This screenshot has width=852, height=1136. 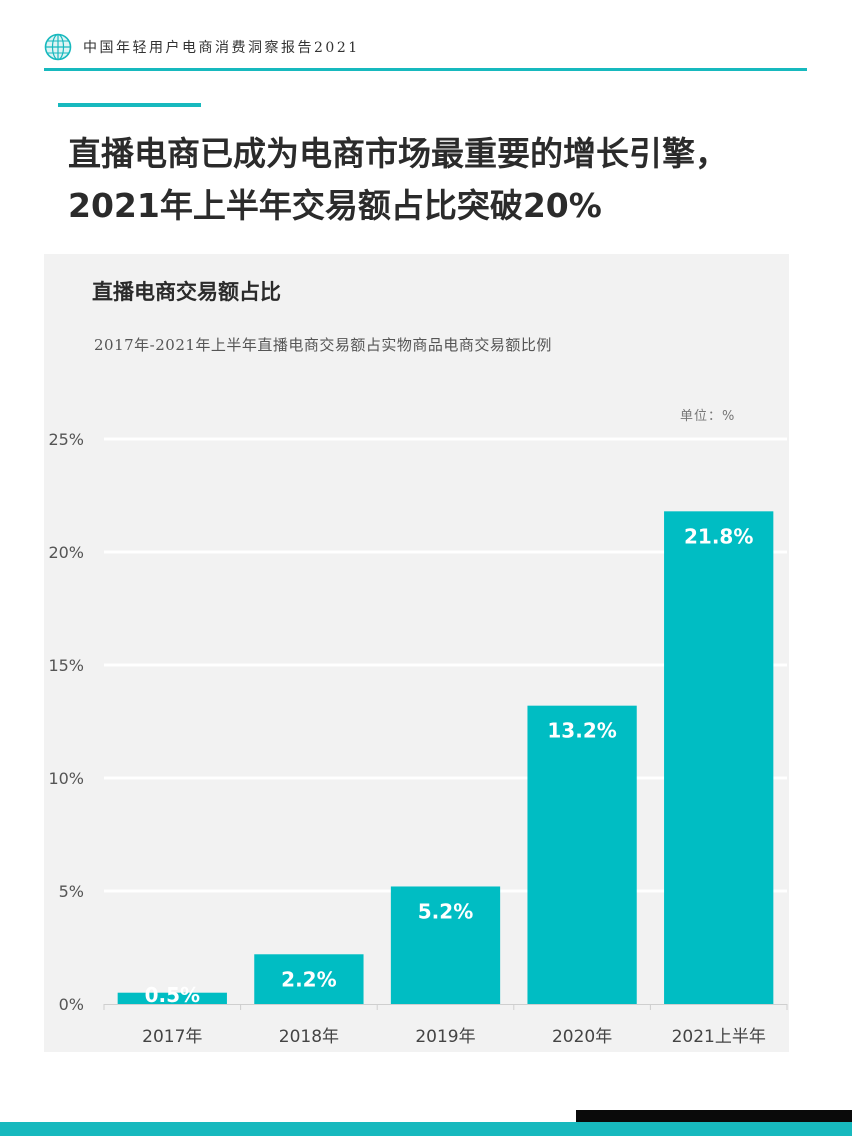 I want to click on headline-line-2: 2021年上半年交易额占比突破20%, so click(x=335, y=205).